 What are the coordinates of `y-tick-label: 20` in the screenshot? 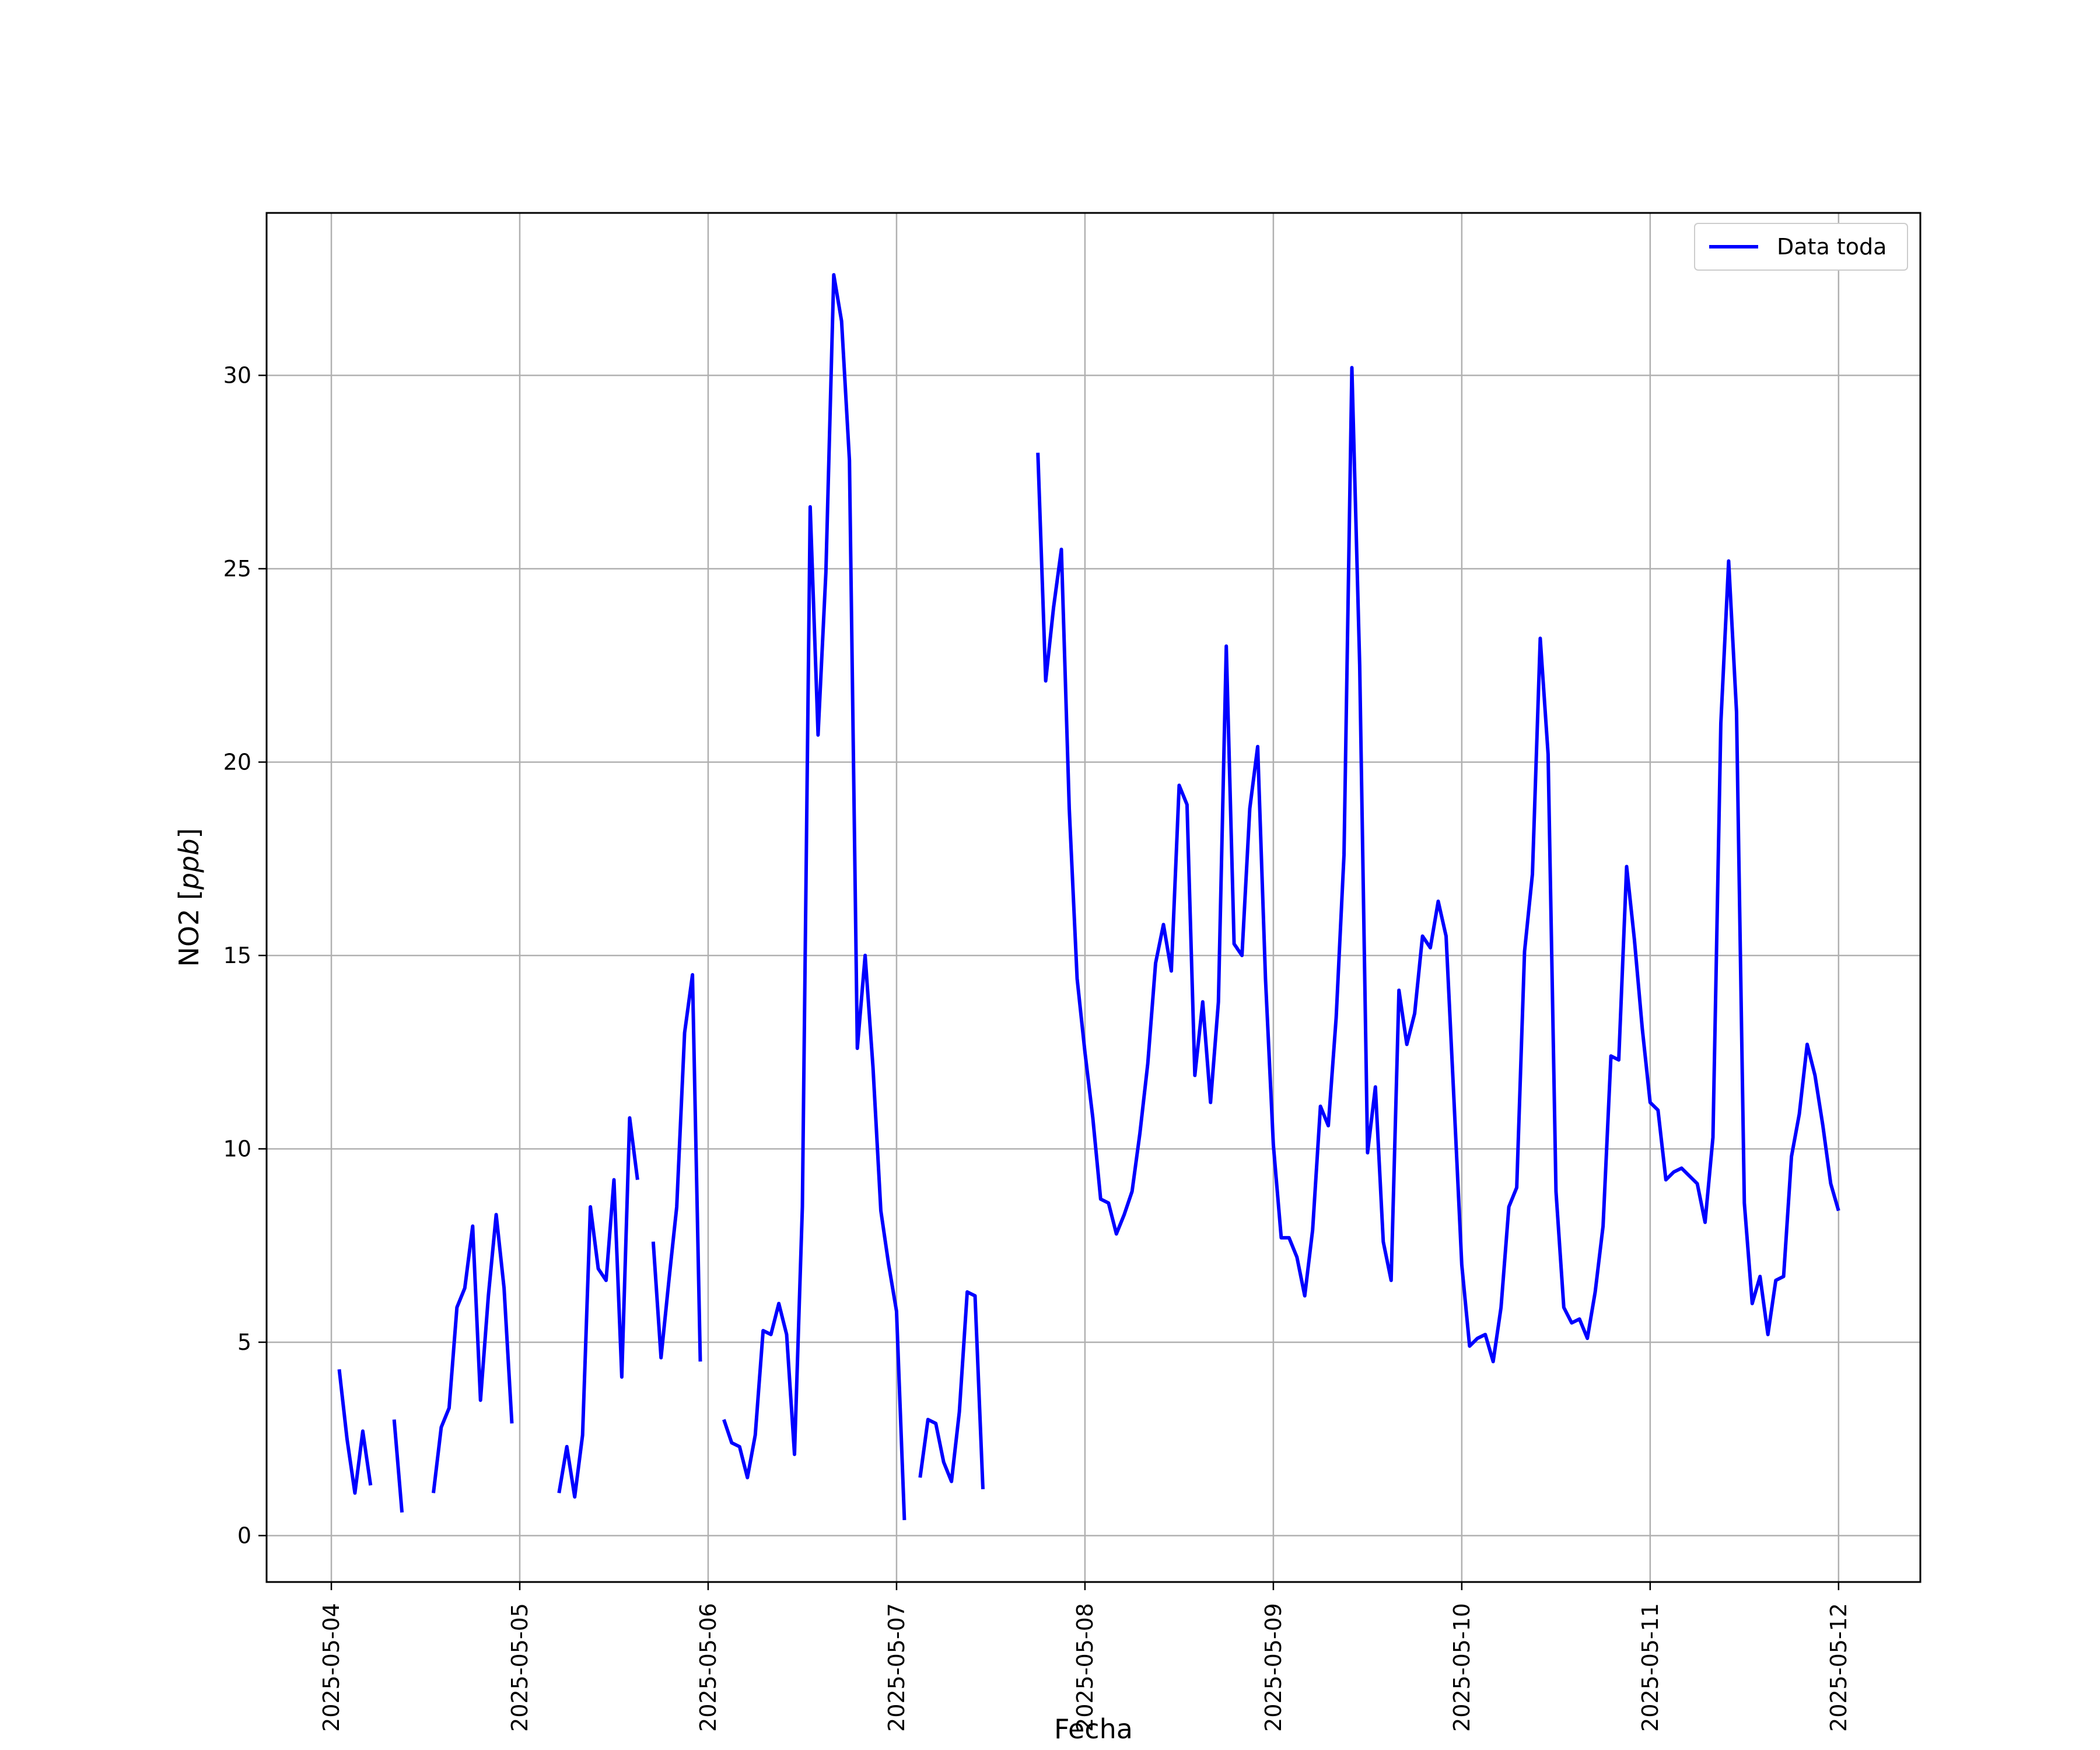 It's located at (237, 762).